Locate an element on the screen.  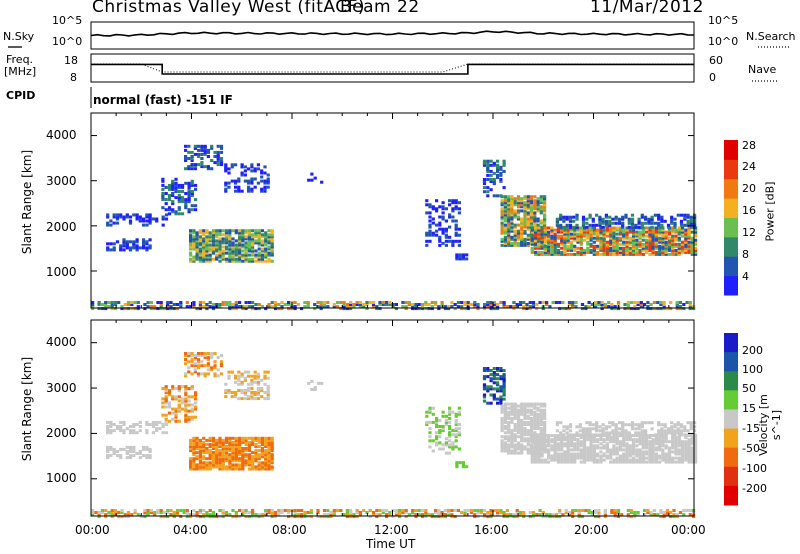
power-y-tick-4000: 4000 is located at coordinates (61, 135).